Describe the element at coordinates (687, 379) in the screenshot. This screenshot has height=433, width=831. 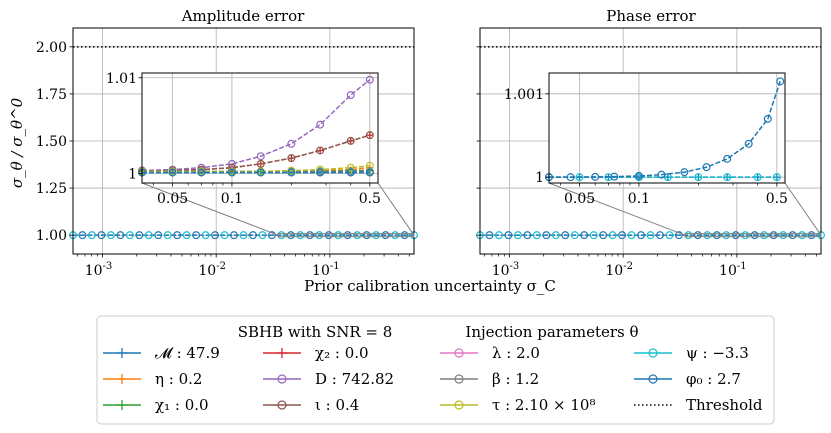
I see `legend-entry-phi0: φ₀ : 2.7` at that location.